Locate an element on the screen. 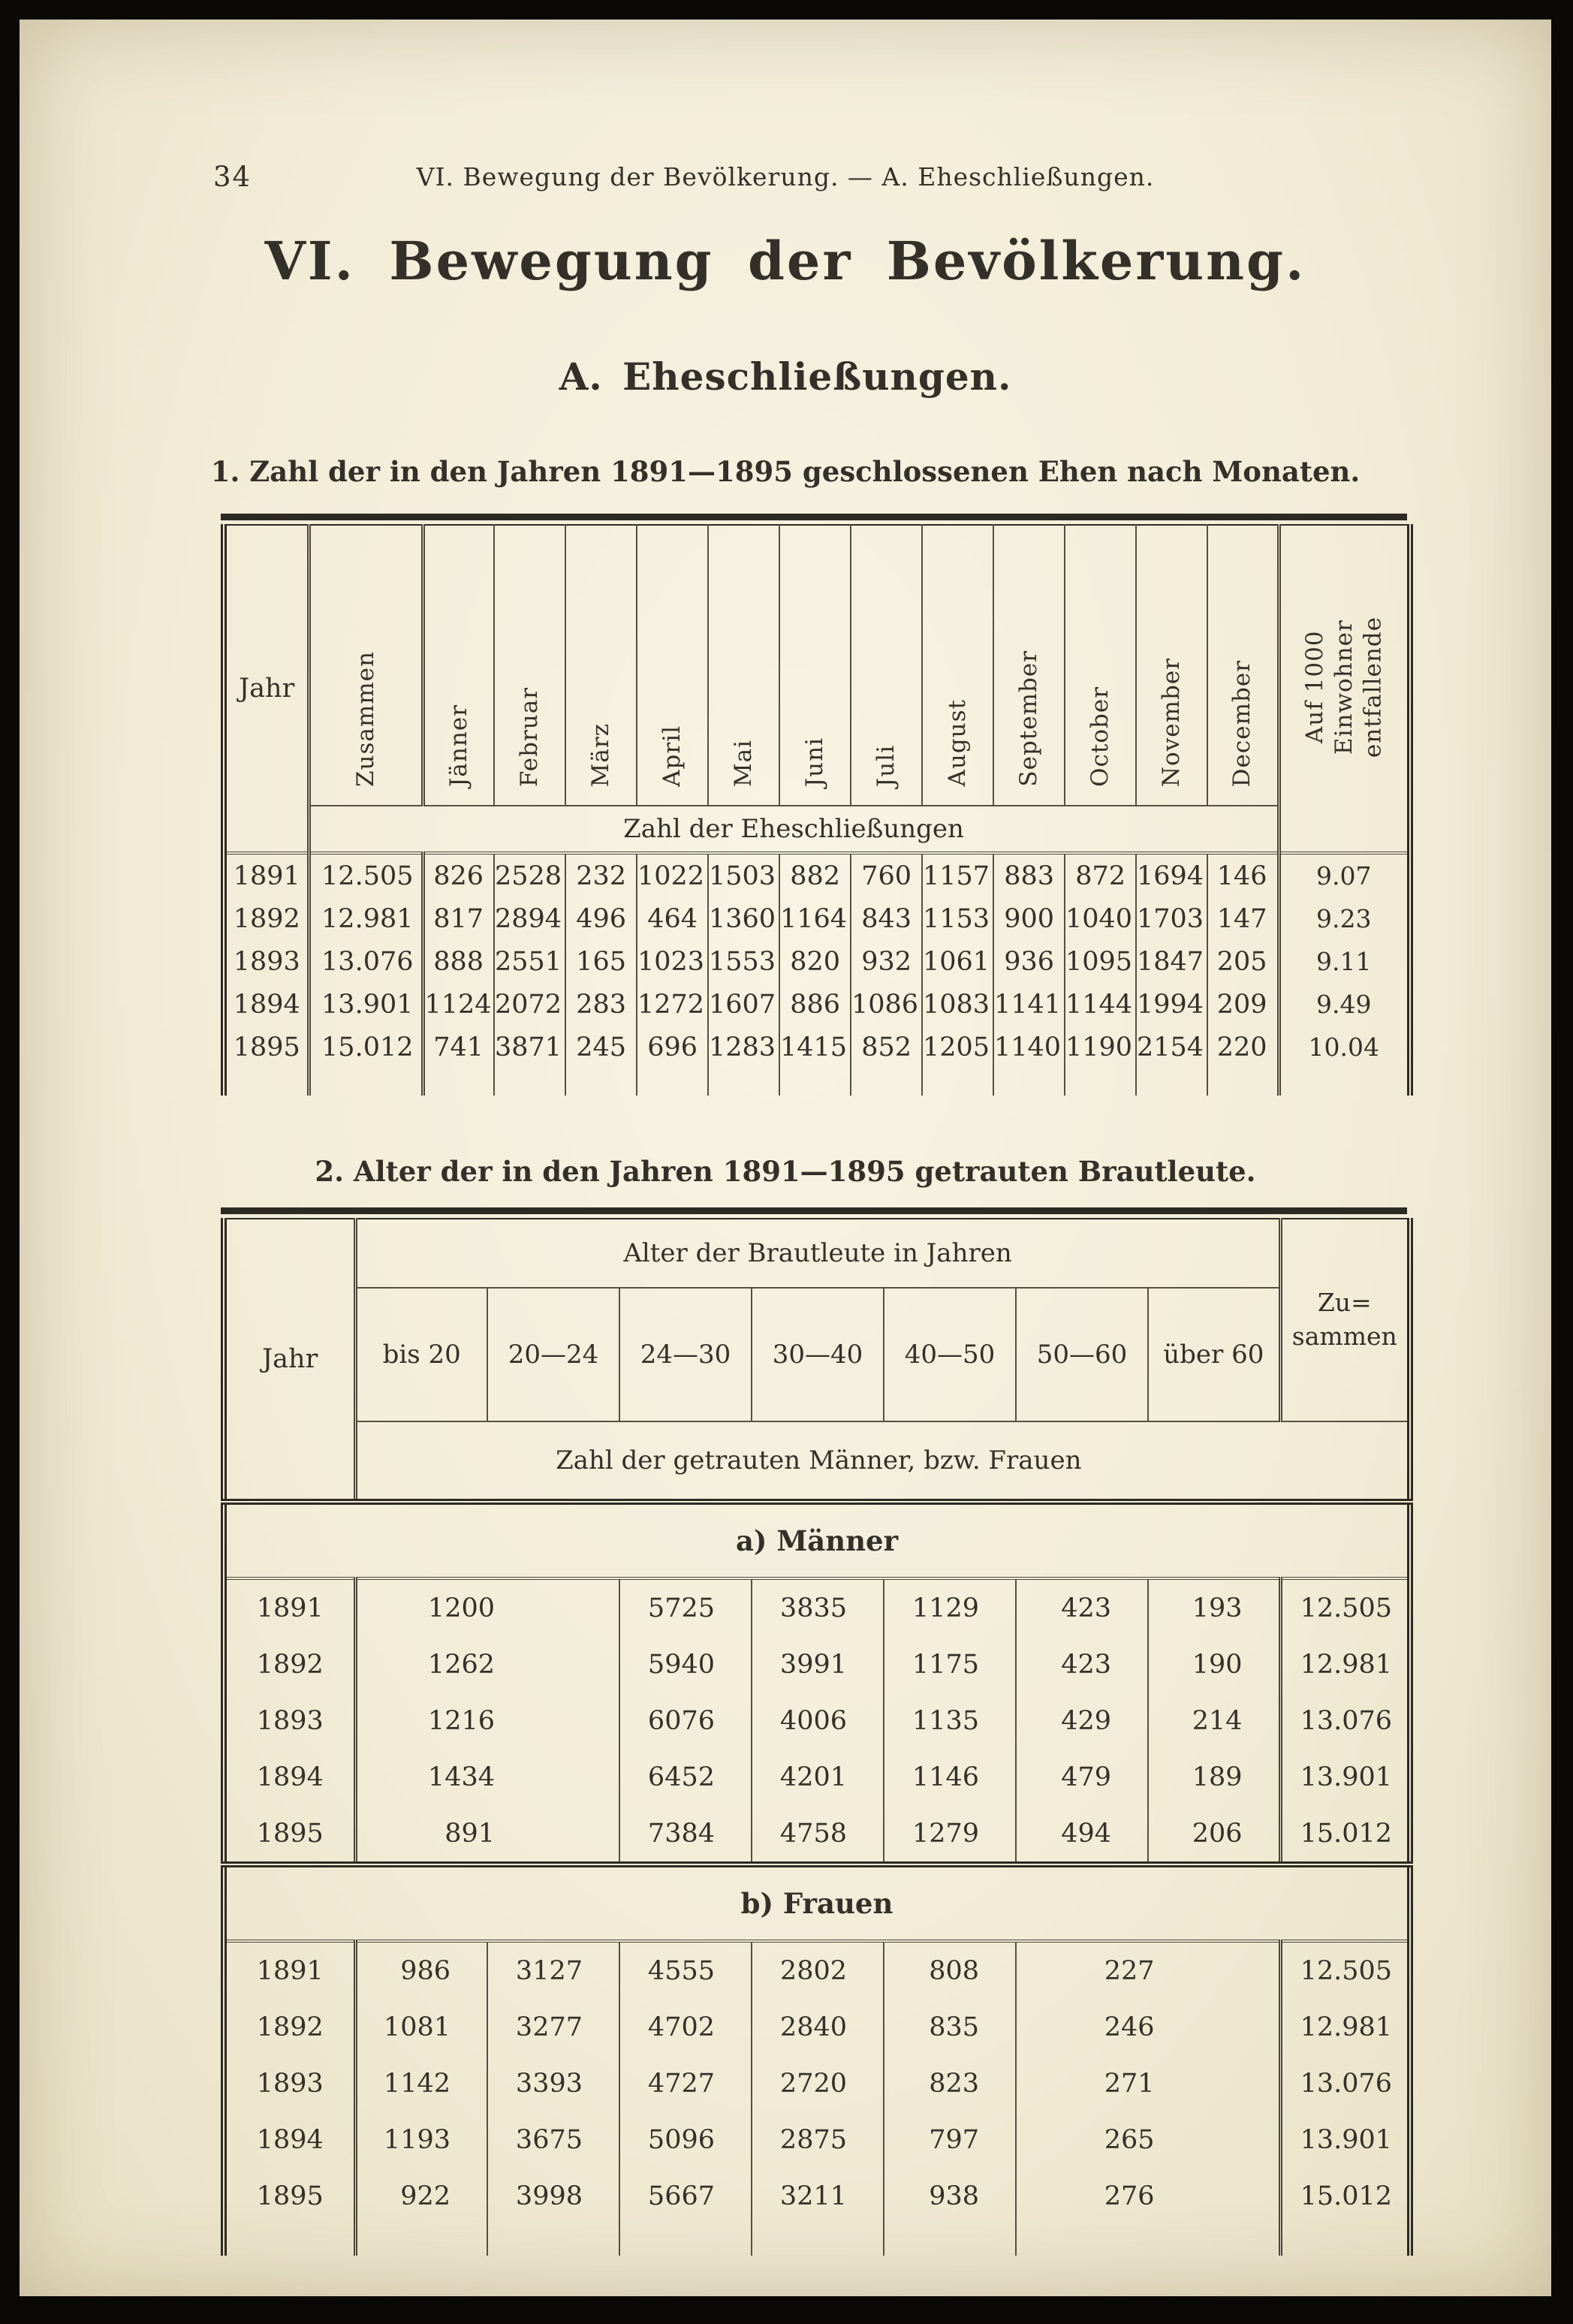 The width and height of the screenshot is (1573, 2324). value-cell: 2154 is located at coordinates (1171, 1047).